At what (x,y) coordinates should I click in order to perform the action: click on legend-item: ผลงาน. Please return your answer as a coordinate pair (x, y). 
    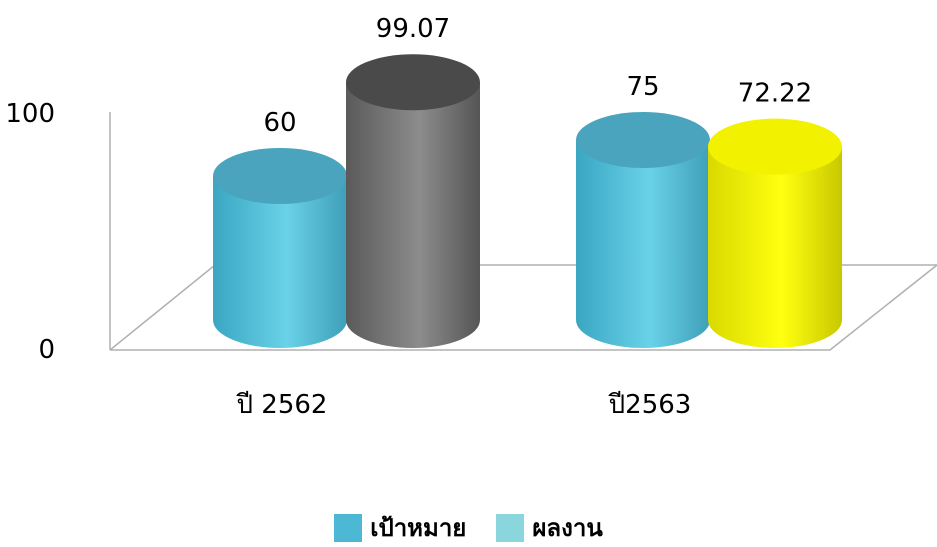
    Looking at the image, I should click on (549, 527).